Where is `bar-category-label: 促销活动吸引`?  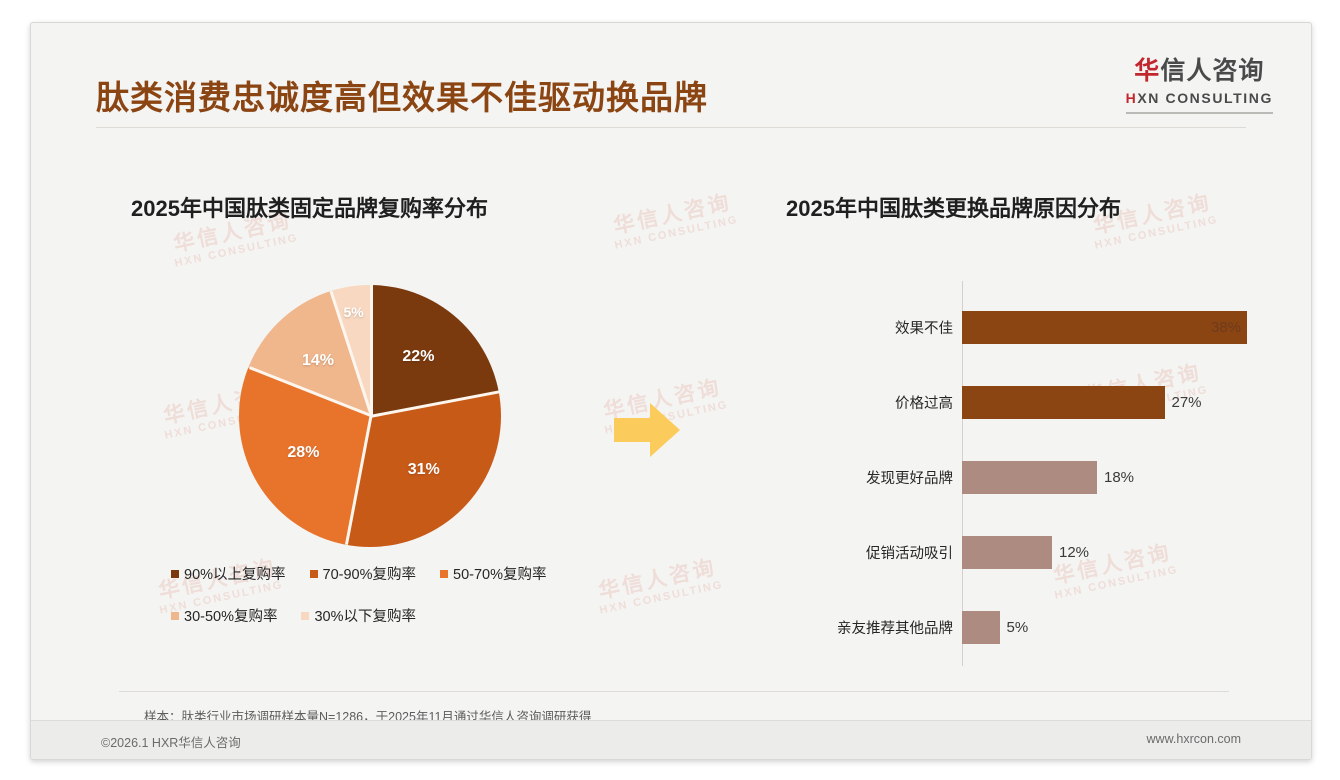
bar-category-label: 促销活动吸引 is located at coordinates (909, 554).